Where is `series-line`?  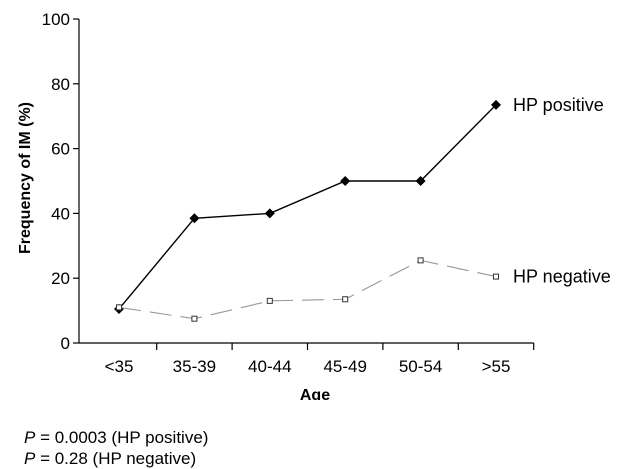 series-line is located at coordinates (307, 289).